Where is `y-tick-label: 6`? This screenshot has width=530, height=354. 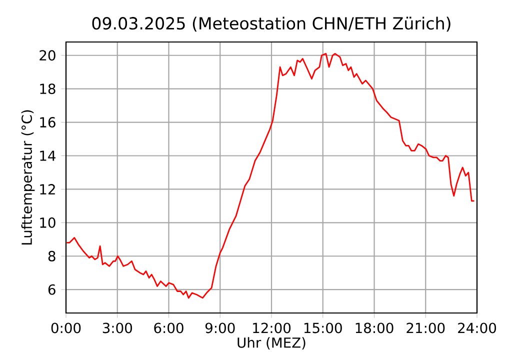
y-tick-label: 6 is located at coordinates (52, 289).